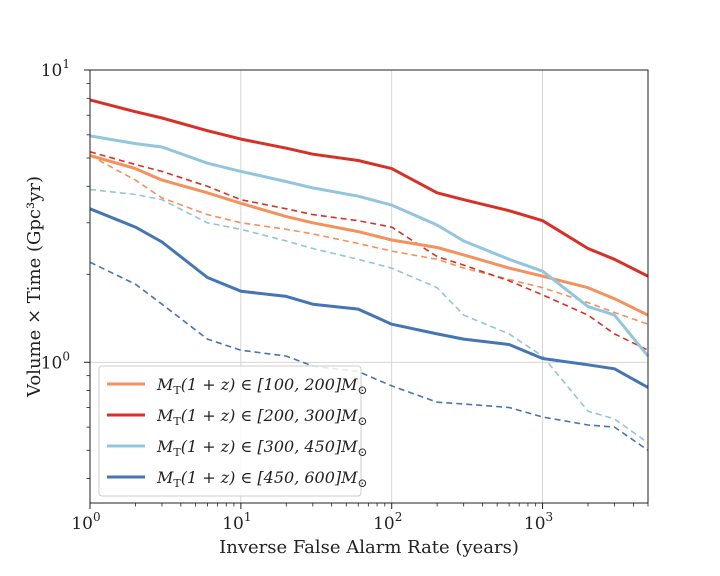 This screenshot has height=576, width=720. What do you see at coordinates (269, 477) in the screenshot?
I see `legend-range: (1 + z) ∈ [450, 600]M` at bounding box center [269, 477].